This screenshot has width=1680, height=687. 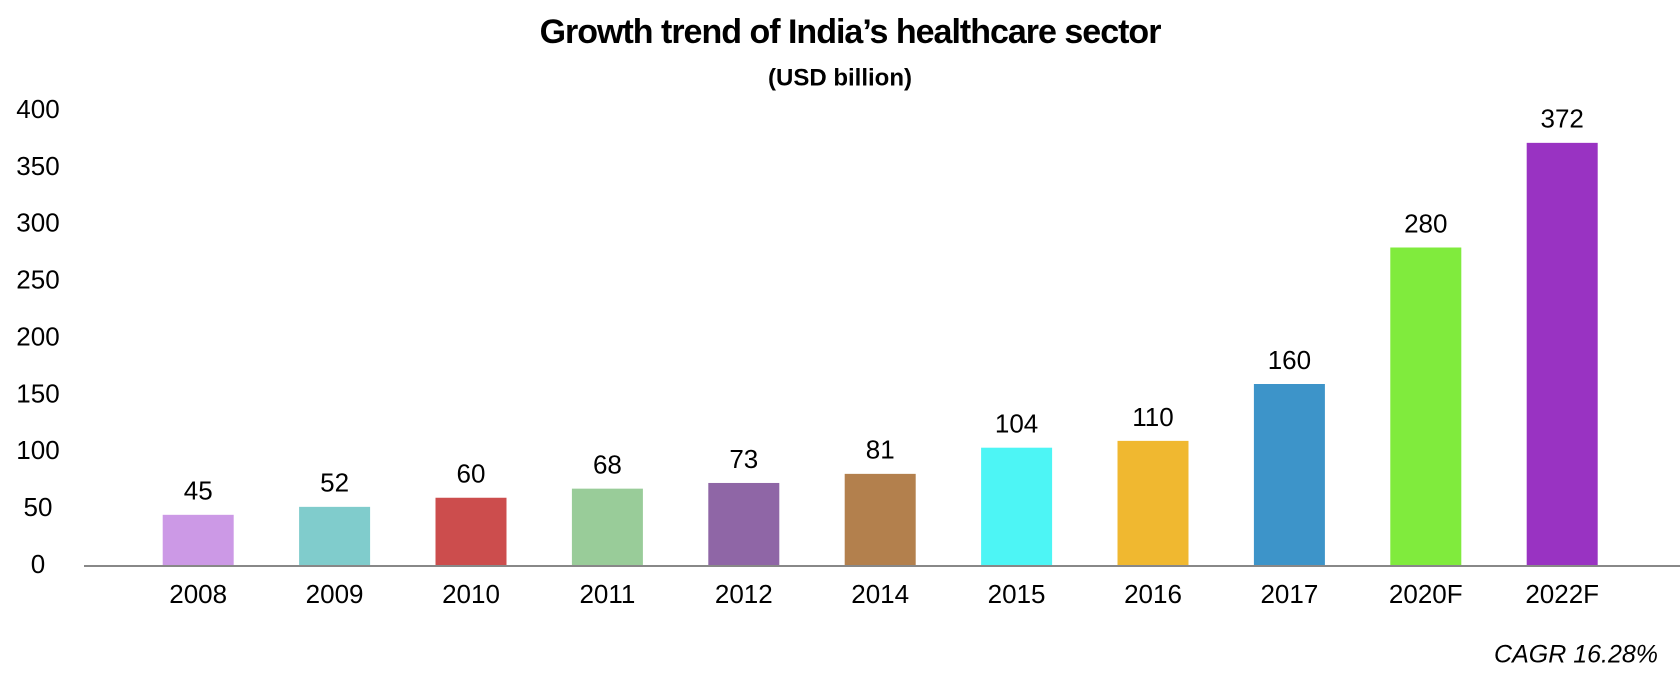 I want to click on y-tick-label: 100, so click(x=37, y=450).